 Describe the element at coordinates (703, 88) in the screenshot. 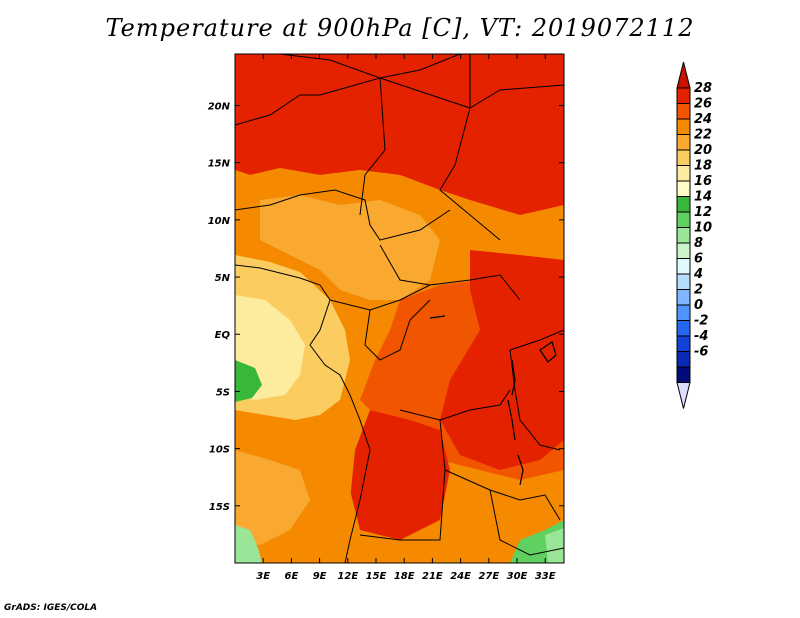

I see `colorbar-tick-label: 28` at that location.